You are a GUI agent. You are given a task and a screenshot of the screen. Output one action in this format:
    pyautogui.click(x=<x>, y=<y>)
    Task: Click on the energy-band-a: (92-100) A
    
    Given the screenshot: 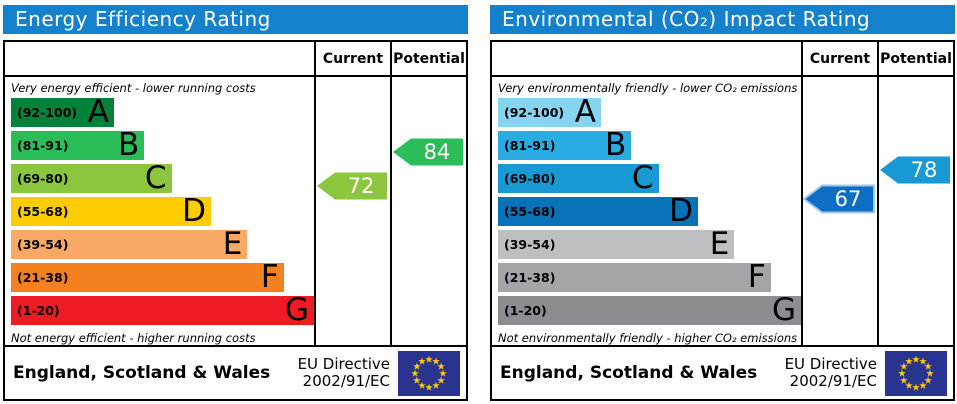 What is the action you would take?
    pyautogui.click(x=63, y=112)
    